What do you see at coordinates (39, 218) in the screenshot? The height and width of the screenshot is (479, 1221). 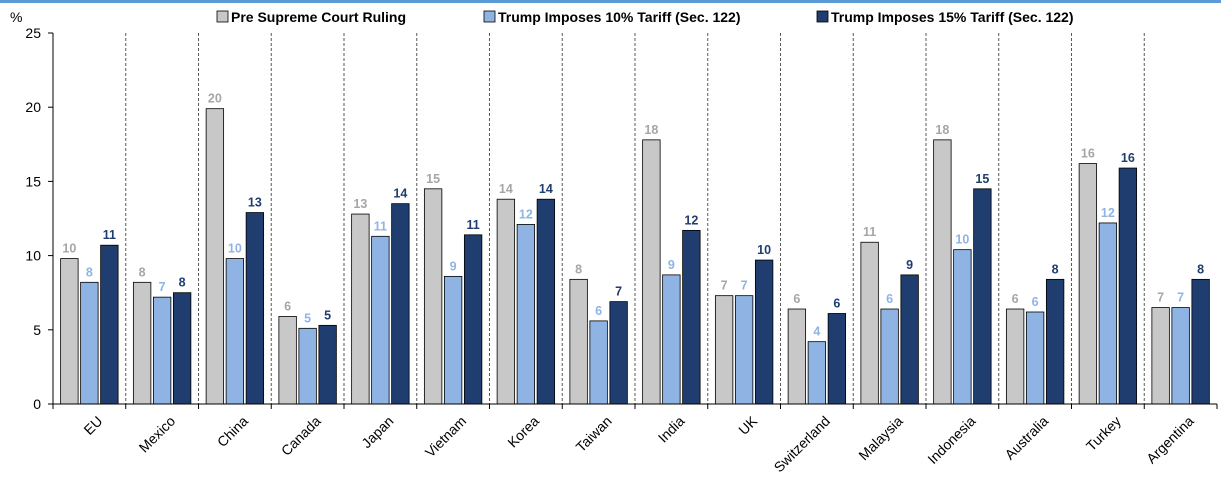 I see `y-tick-labels: 0 5 10 15 20 25` at bounding box center [39, 218].